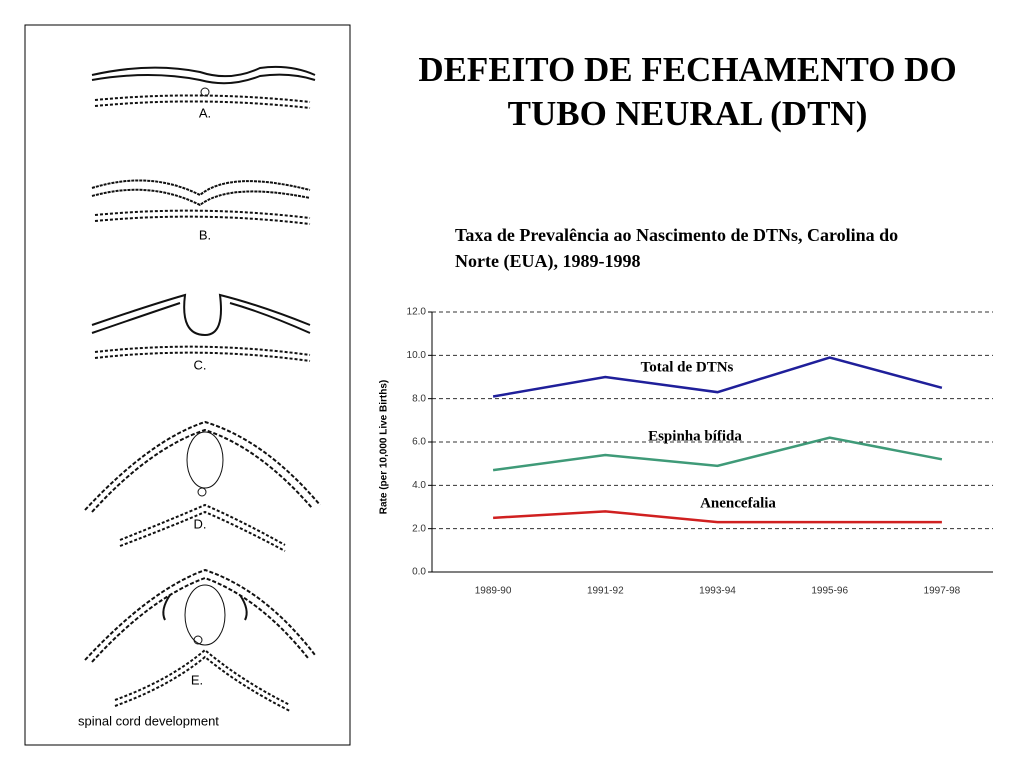  Describe the element at coordinates (419, 528) in the screenshot. I see `y-tick-label: 2.0` at that location.